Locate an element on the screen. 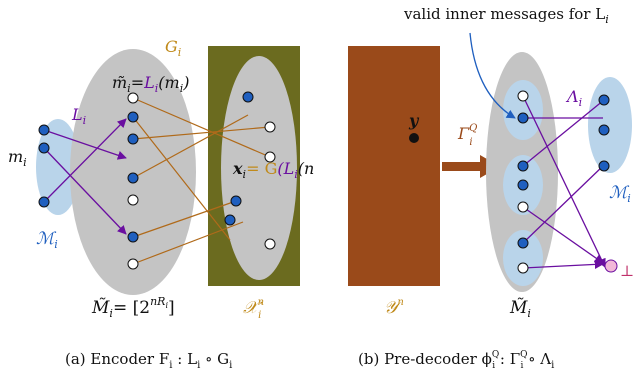 This screenshot has height=378, width=637. codeword-space-label: 𝒳n i is located at coordinates (253, 309).